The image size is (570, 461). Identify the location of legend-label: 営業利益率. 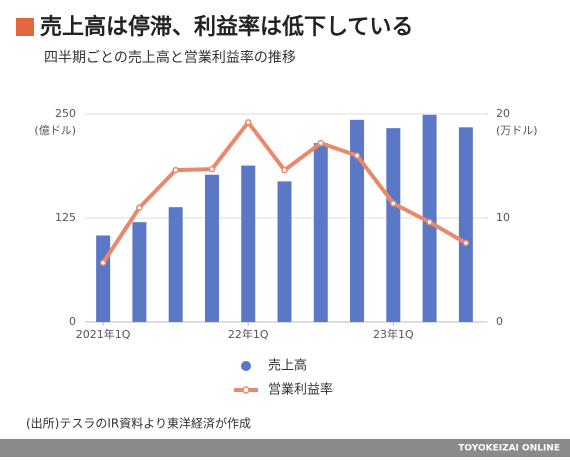
(300, 390).